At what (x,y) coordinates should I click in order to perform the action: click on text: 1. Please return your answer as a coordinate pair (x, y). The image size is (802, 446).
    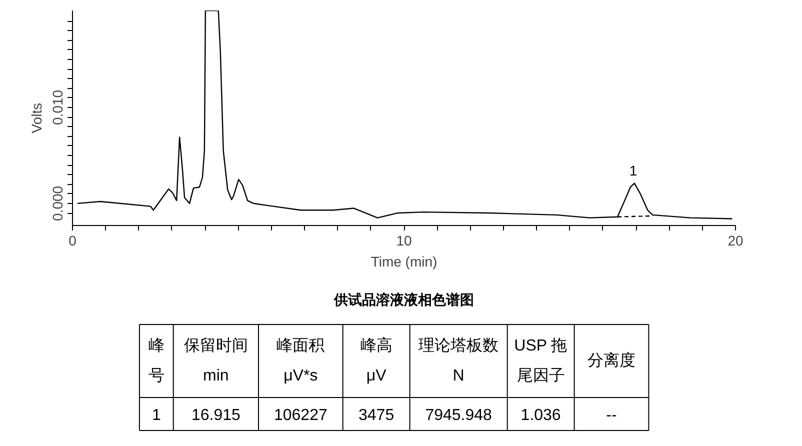
    Looking at the image, I should click on (156, 415).